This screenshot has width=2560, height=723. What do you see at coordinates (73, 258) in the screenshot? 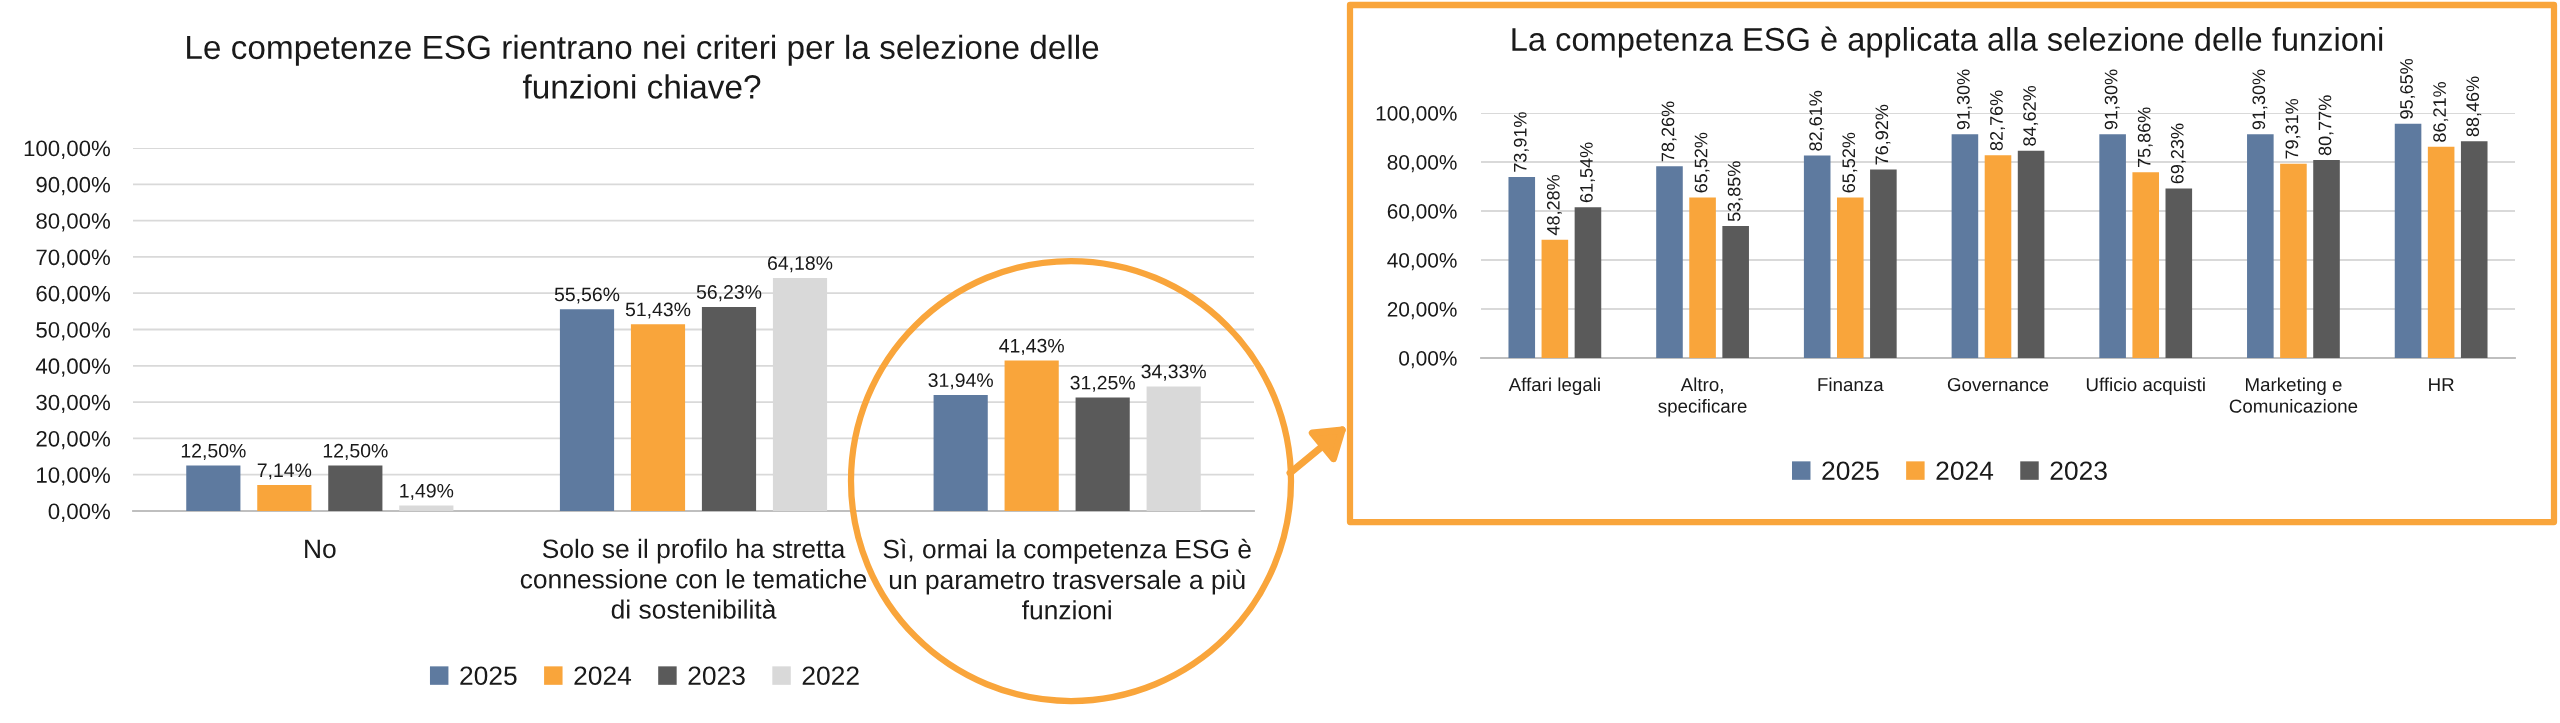
I see `y-tick-label: 70,00%` at bounding box center [73, 258].